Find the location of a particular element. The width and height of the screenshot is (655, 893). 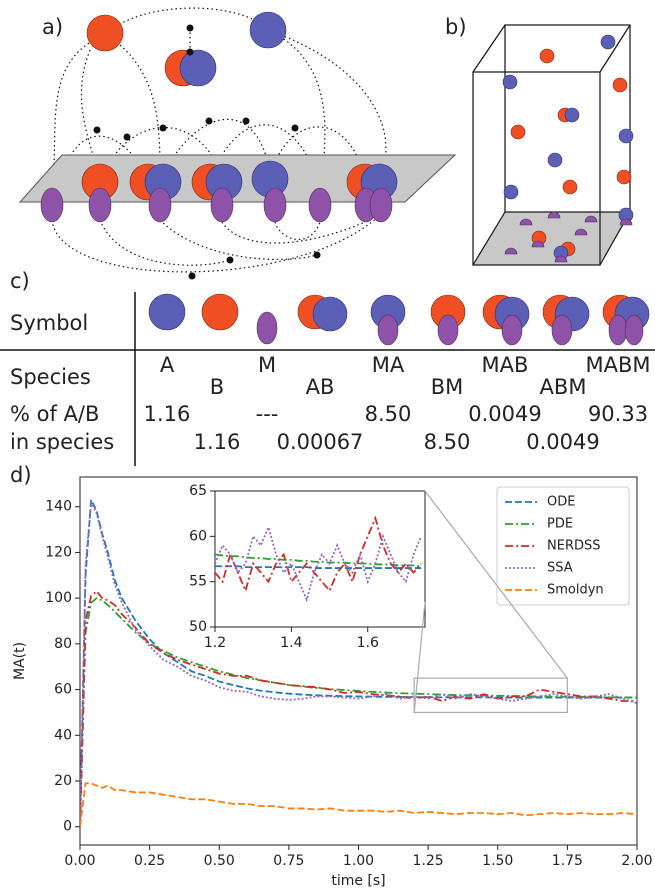

reaction-nodes is located at coordinates (207, 152).